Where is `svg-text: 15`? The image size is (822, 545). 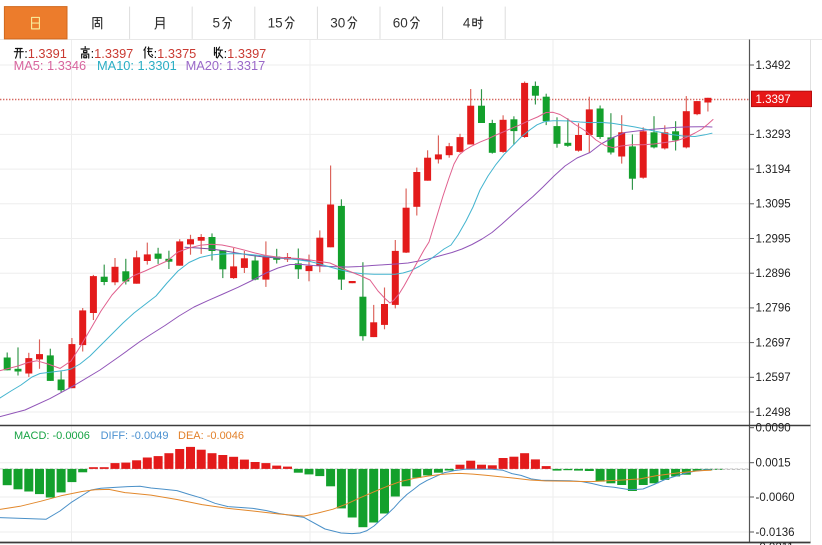
svg-text: 15 is located at coordinates (275, 23).